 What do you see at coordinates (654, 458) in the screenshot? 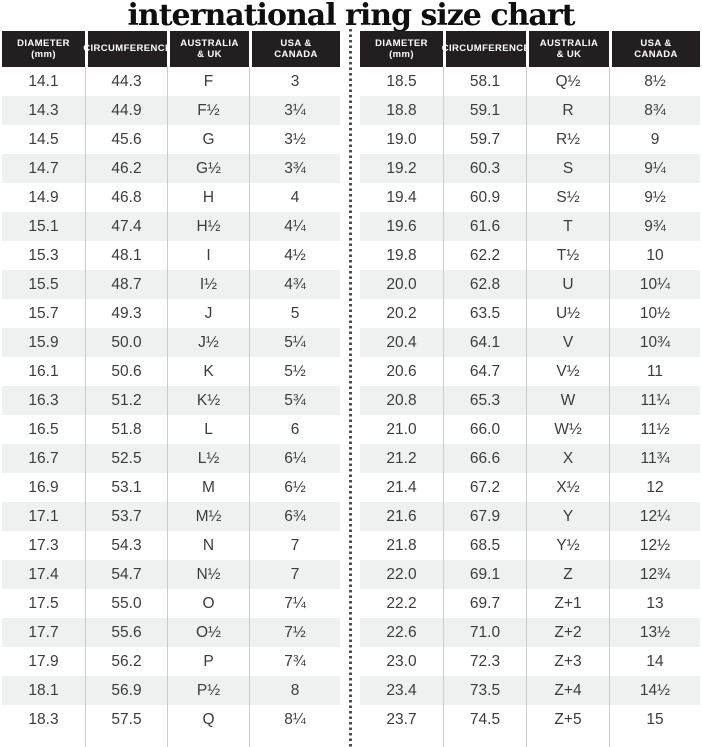
I see `usa-canada-cell: 11¾` at bounding box center [654, 458].